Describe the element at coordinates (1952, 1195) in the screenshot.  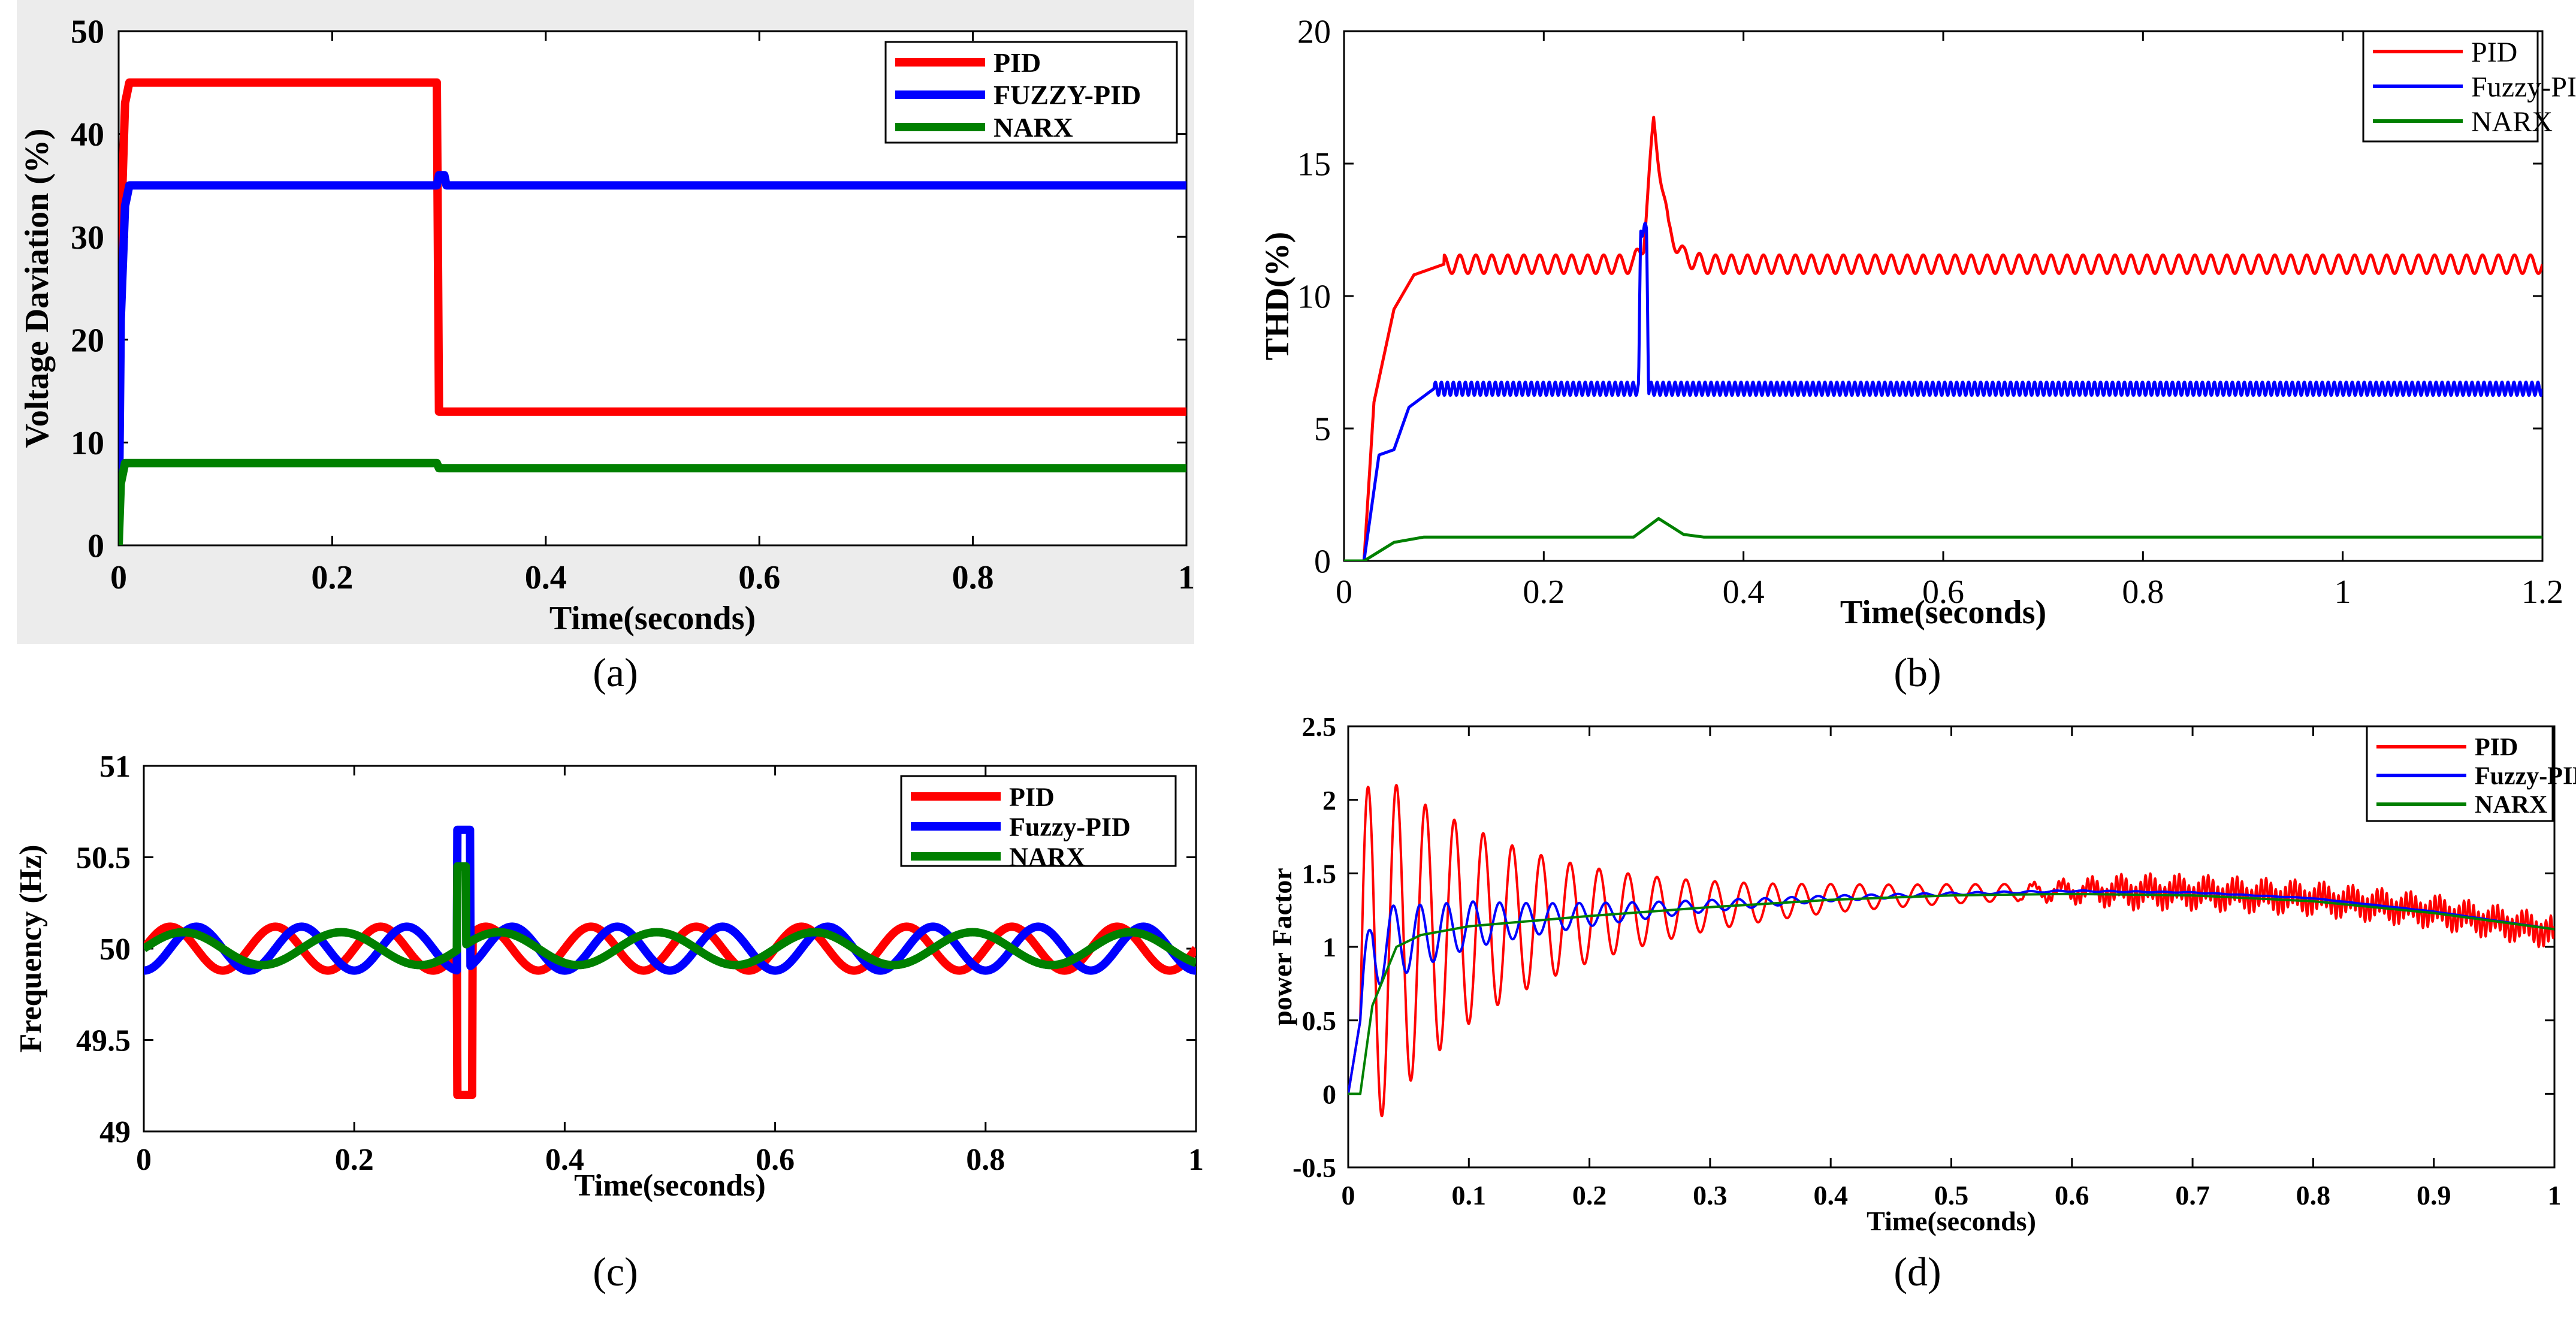
I see `x-tick-label: 0.5` at that location.